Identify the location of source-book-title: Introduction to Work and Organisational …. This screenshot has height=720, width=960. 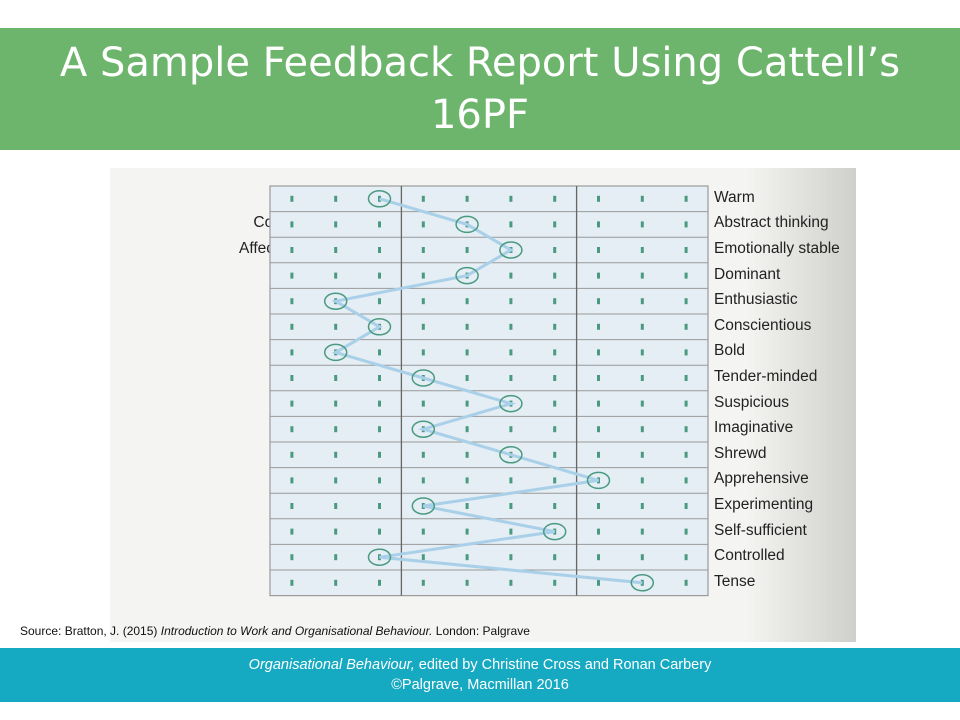
(296, 631).